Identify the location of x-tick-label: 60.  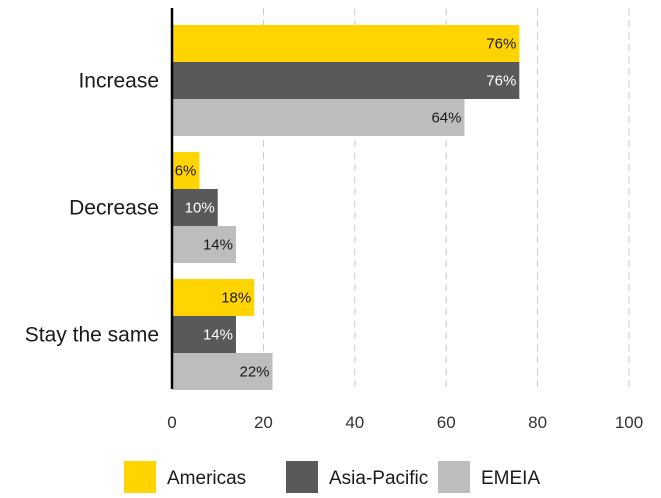
(446, 422).